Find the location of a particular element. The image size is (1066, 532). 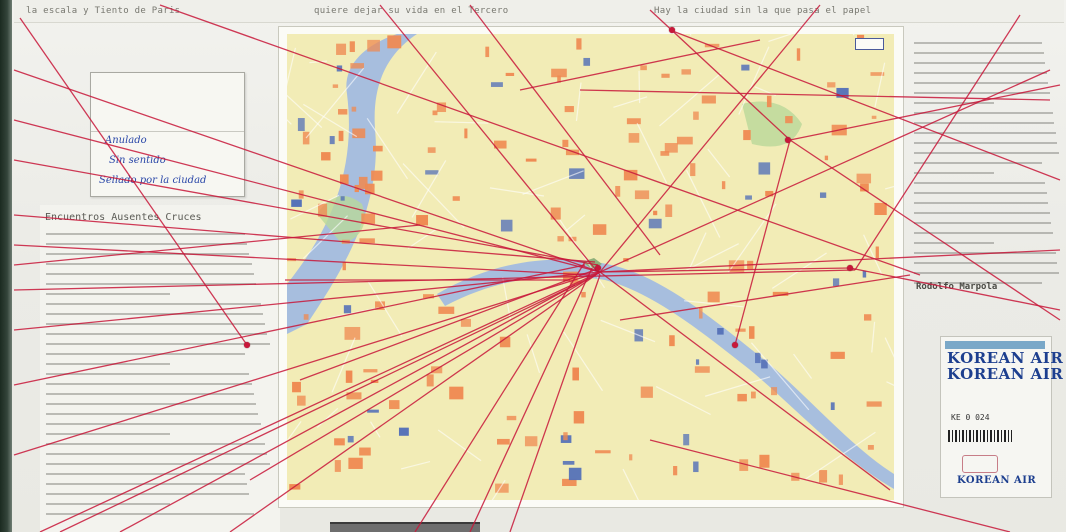

note-line-3: Sellado por la ciudad is located at coordinates (153, 180).